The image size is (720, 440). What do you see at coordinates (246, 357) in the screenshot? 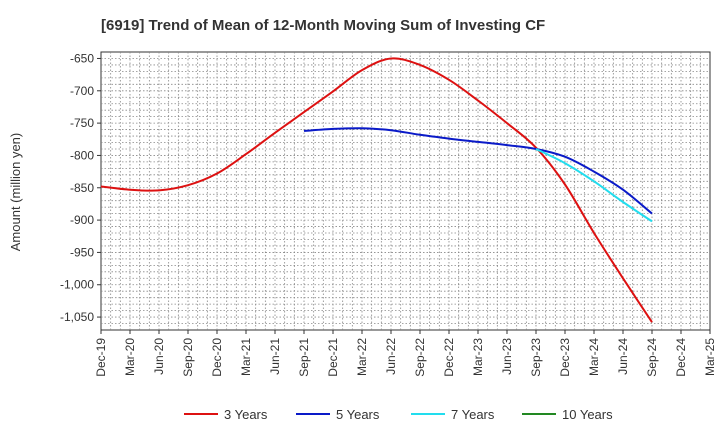
I see `x-tick-label: Mar-21` at bounding box center [246, 357].